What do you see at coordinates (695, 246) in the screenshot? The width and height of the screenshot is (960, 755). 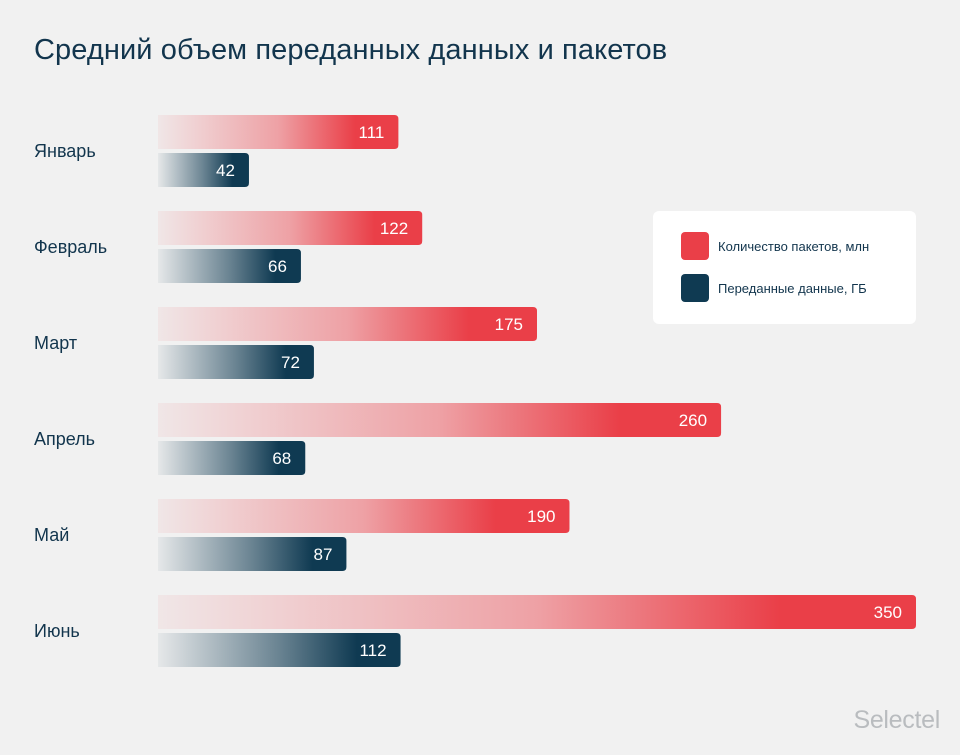 I see `legend-swatch-packets` at bounding box center [695, 246].